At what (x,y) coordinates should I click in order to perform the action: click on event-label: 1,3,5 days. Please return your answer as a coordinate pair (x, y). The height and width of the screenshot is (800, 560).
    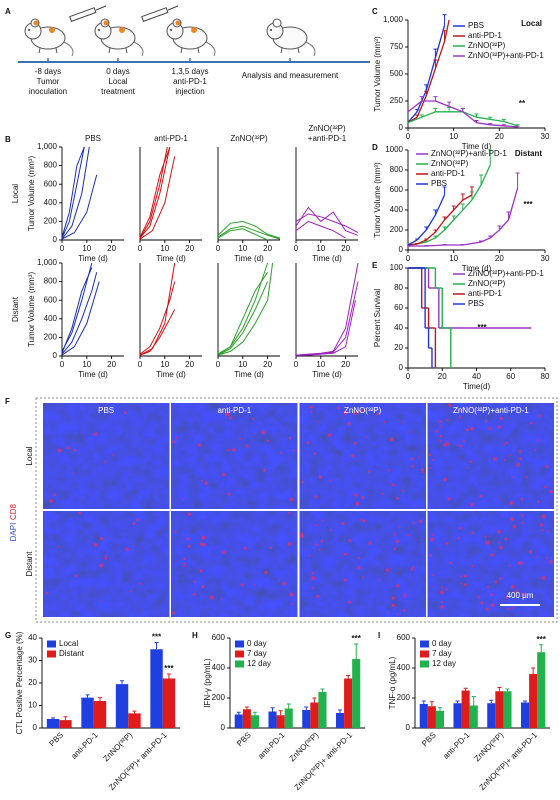
    Looking at the image, I should click on (190, 71).